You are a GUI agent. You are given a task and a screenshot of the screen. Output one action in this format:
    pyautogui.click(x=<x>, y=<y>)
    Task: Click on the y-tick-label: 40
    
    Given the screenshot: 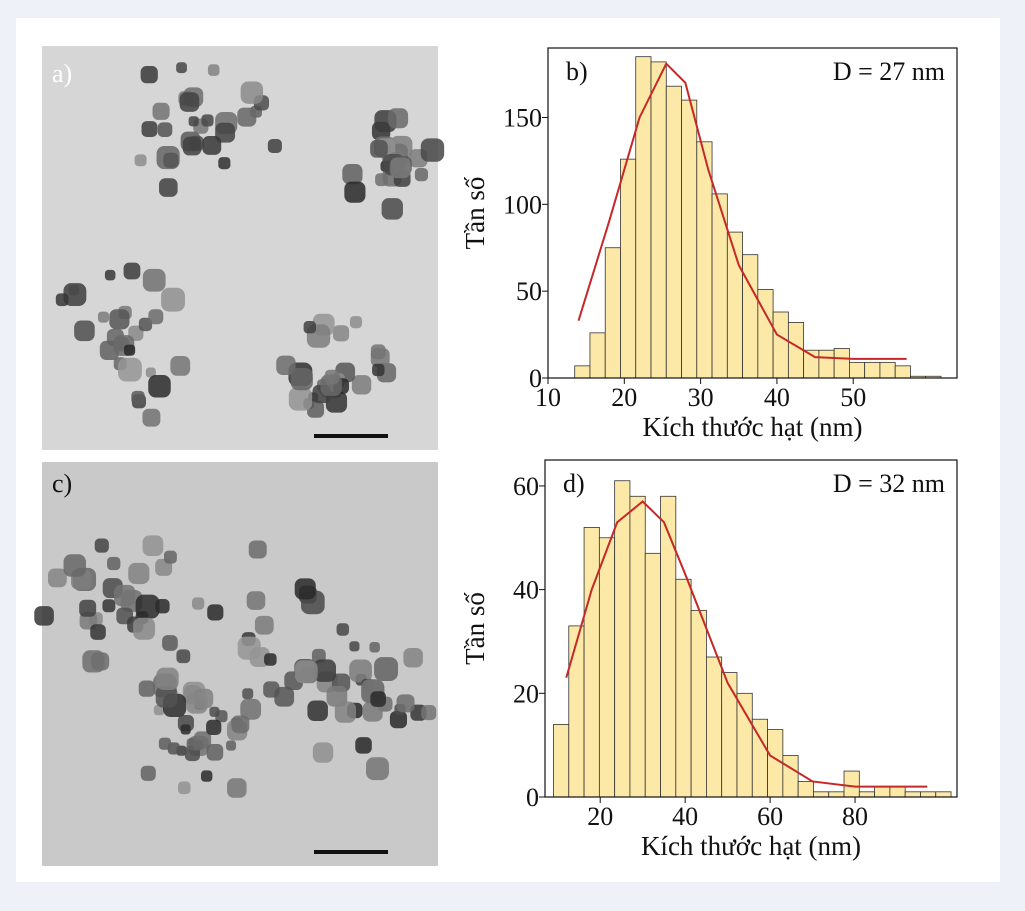 What is the action you would take?
    pyautogui.click(x=526, y=590)
    